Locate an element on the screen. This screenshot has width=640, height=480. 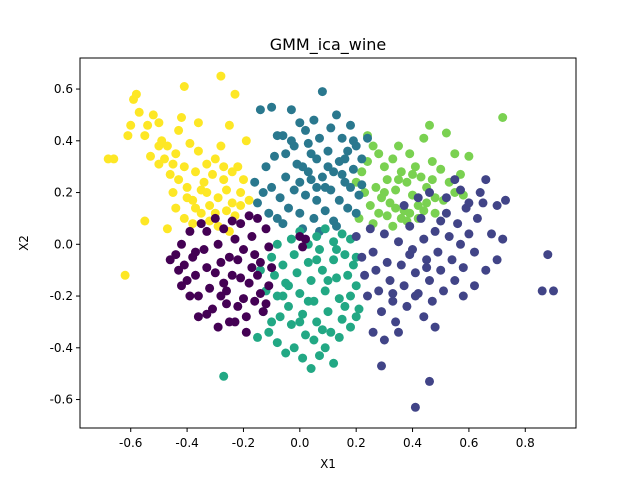
x-tick-label: 0.0 is located at coordinates (299, 443).